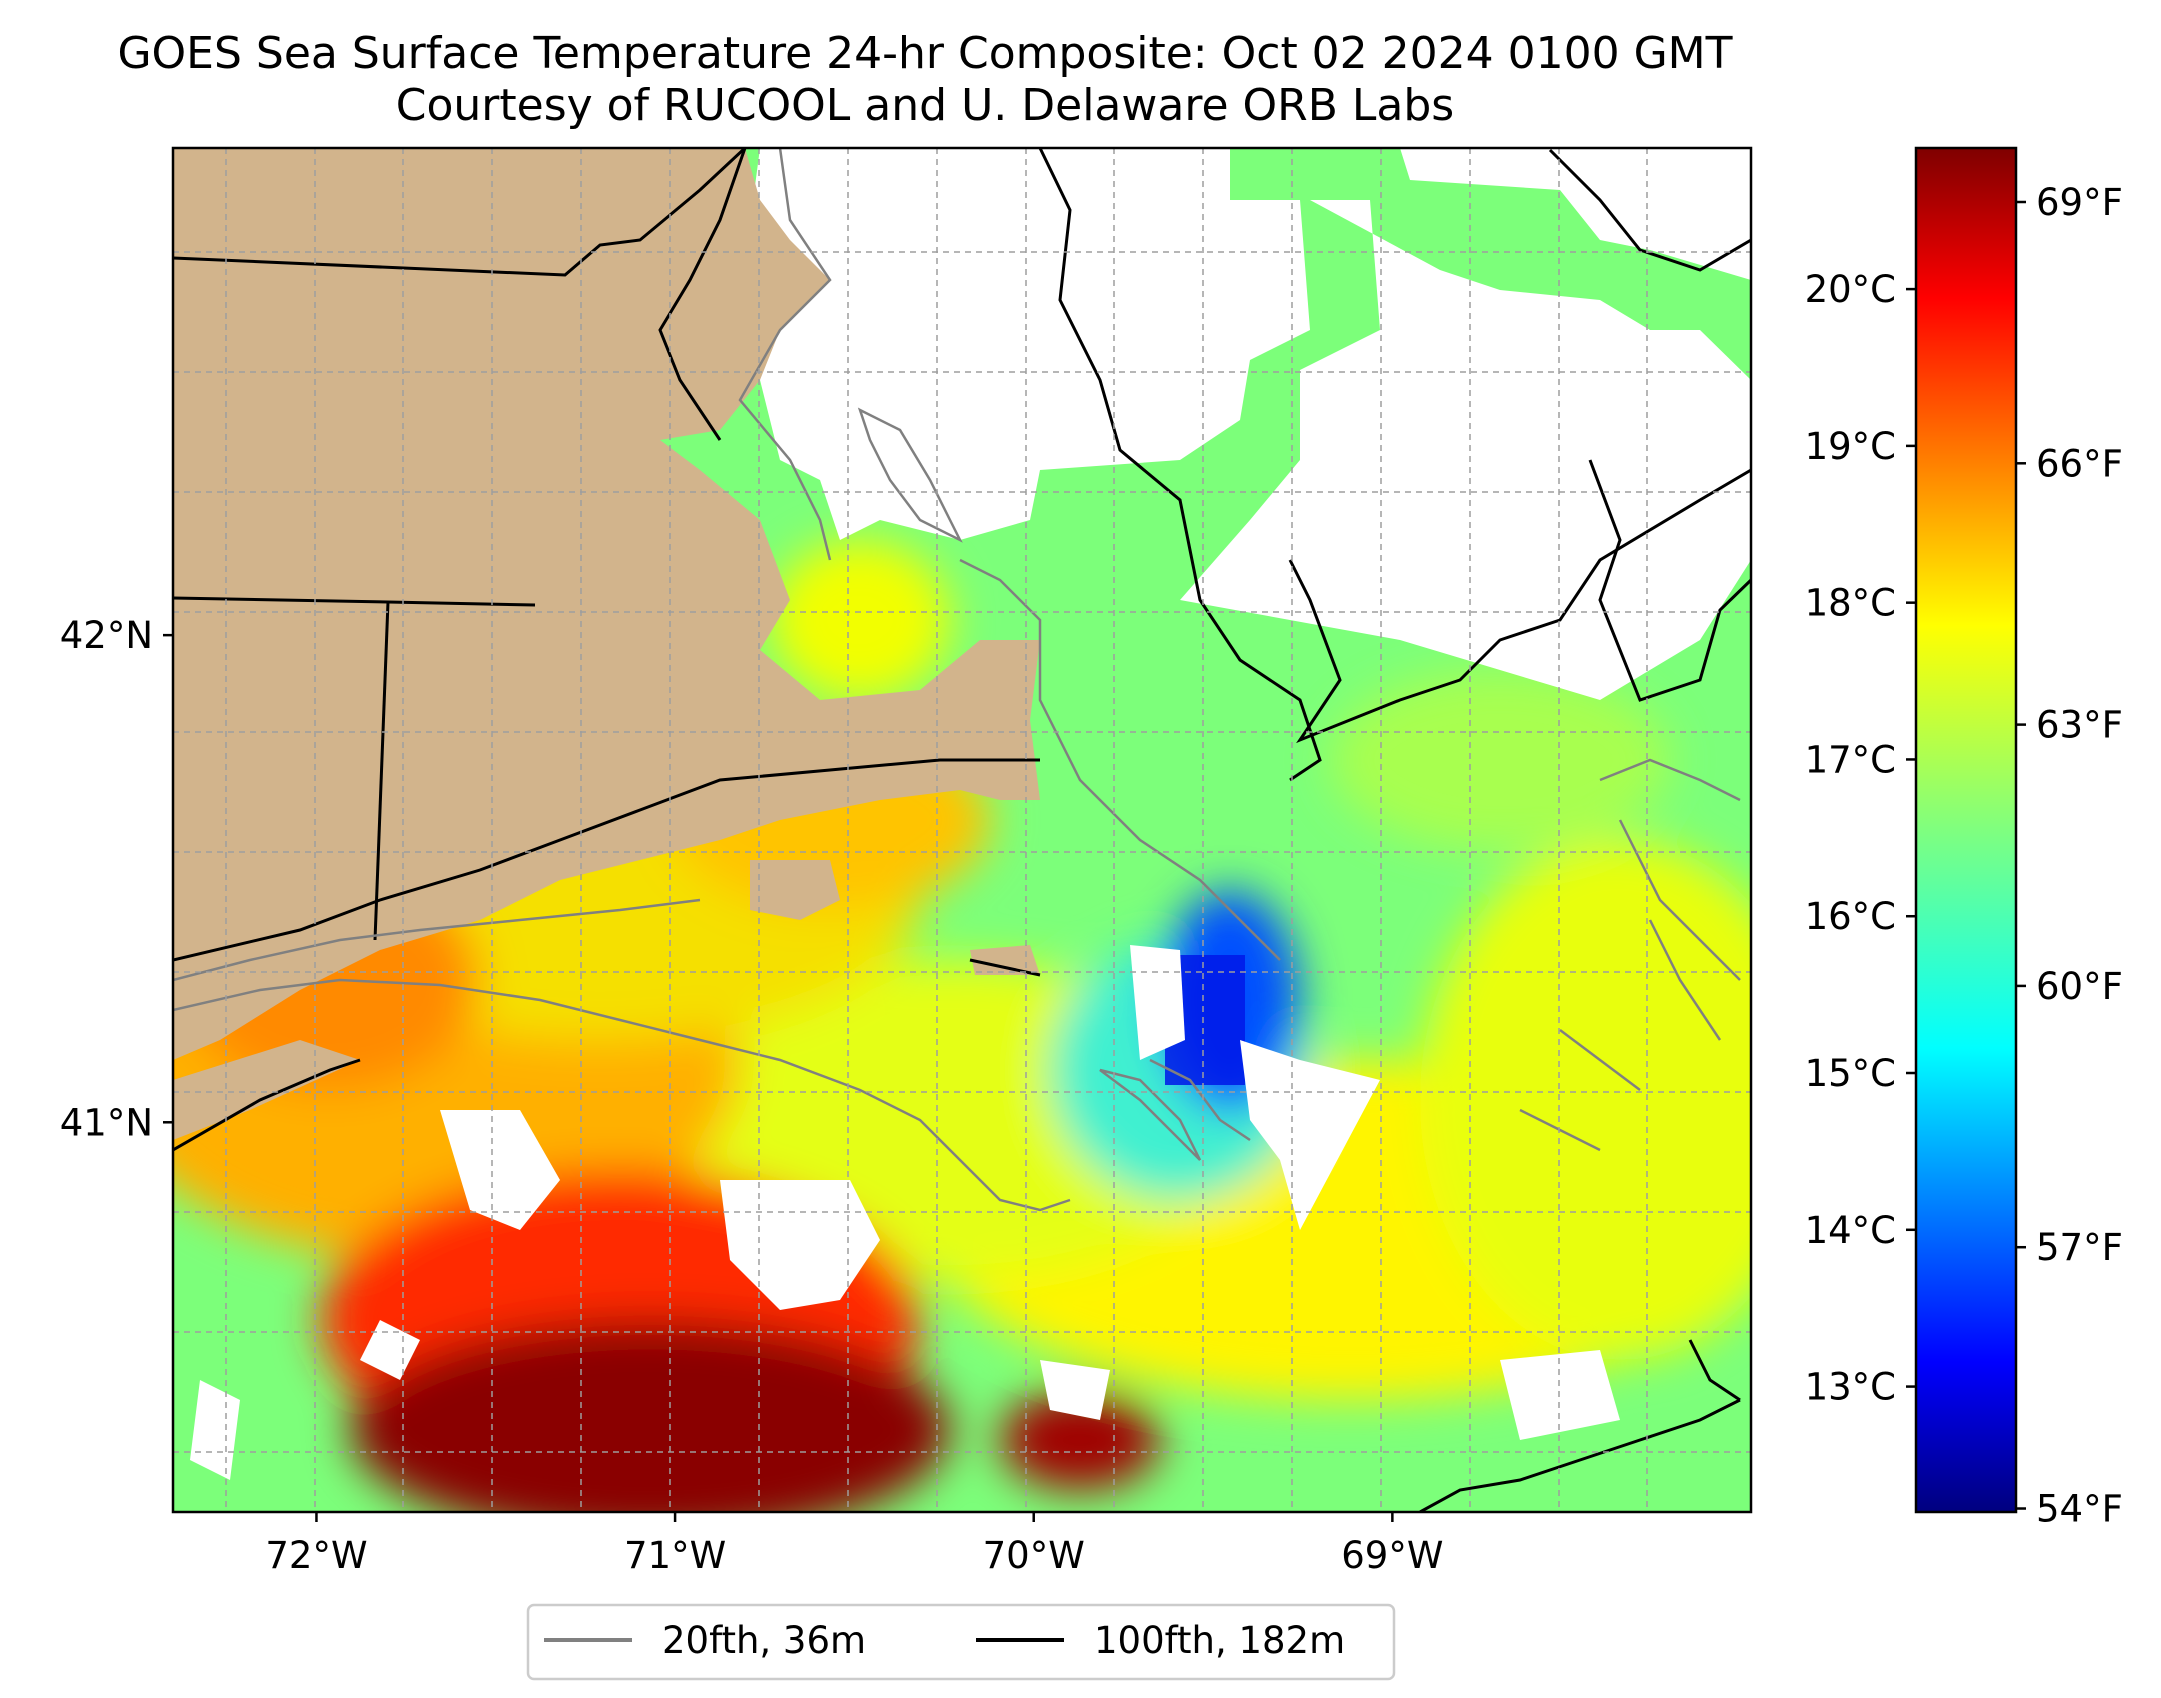 The image size is (2161, 1698). I want to click on celsius-tick-label: 20°C, so click(1850, 289).